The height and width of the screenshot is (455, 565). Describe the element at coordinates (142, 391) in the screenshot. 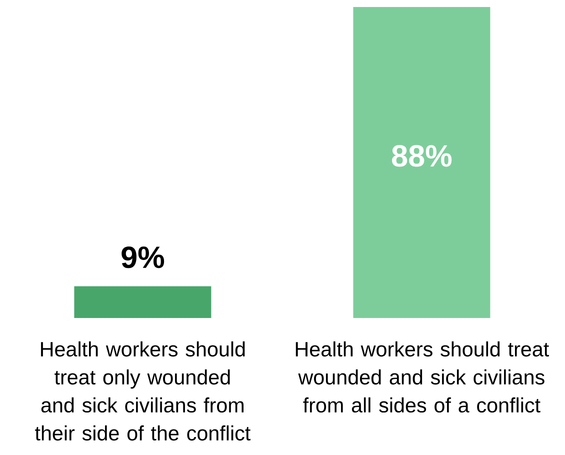

I see `x-tick-label: Health workers should treat only wounded and sick civilians from their side of the conflict` at that location.